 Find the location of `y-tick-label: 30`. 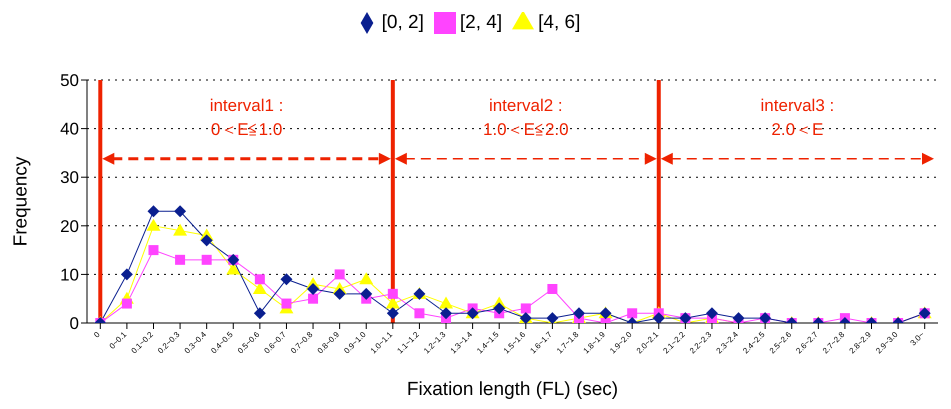

y-tick-label: 30 is located at coordinates (69, 178).